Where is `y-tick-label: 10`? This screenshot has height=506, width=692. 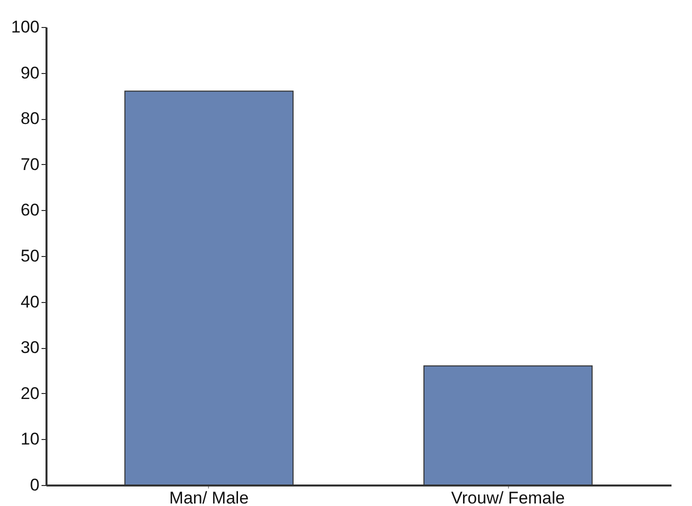
y-tick-label: 10 is located at coordinates (30, 439).